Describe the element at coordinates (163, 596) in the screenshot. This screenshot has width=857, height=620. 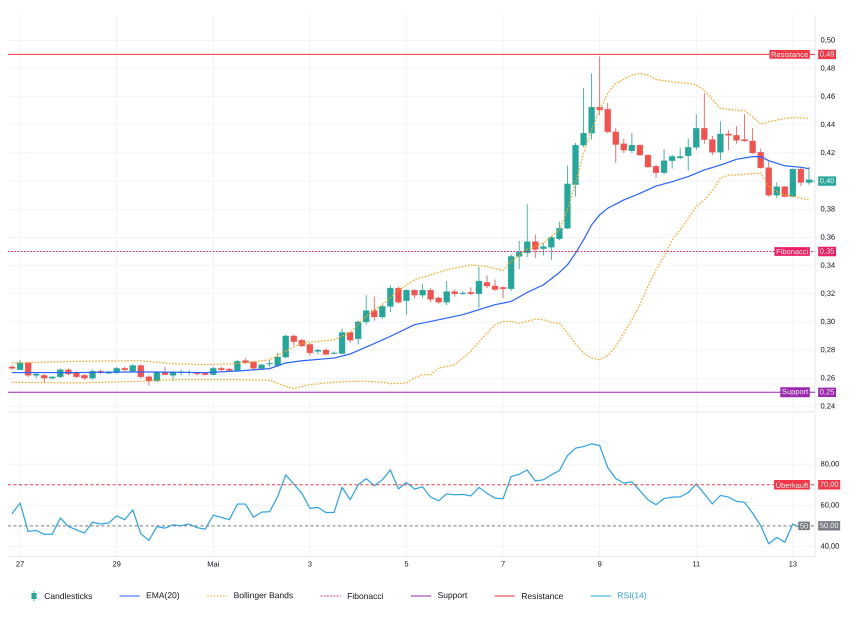
I see `legend-label: EMA(20)` at that location.